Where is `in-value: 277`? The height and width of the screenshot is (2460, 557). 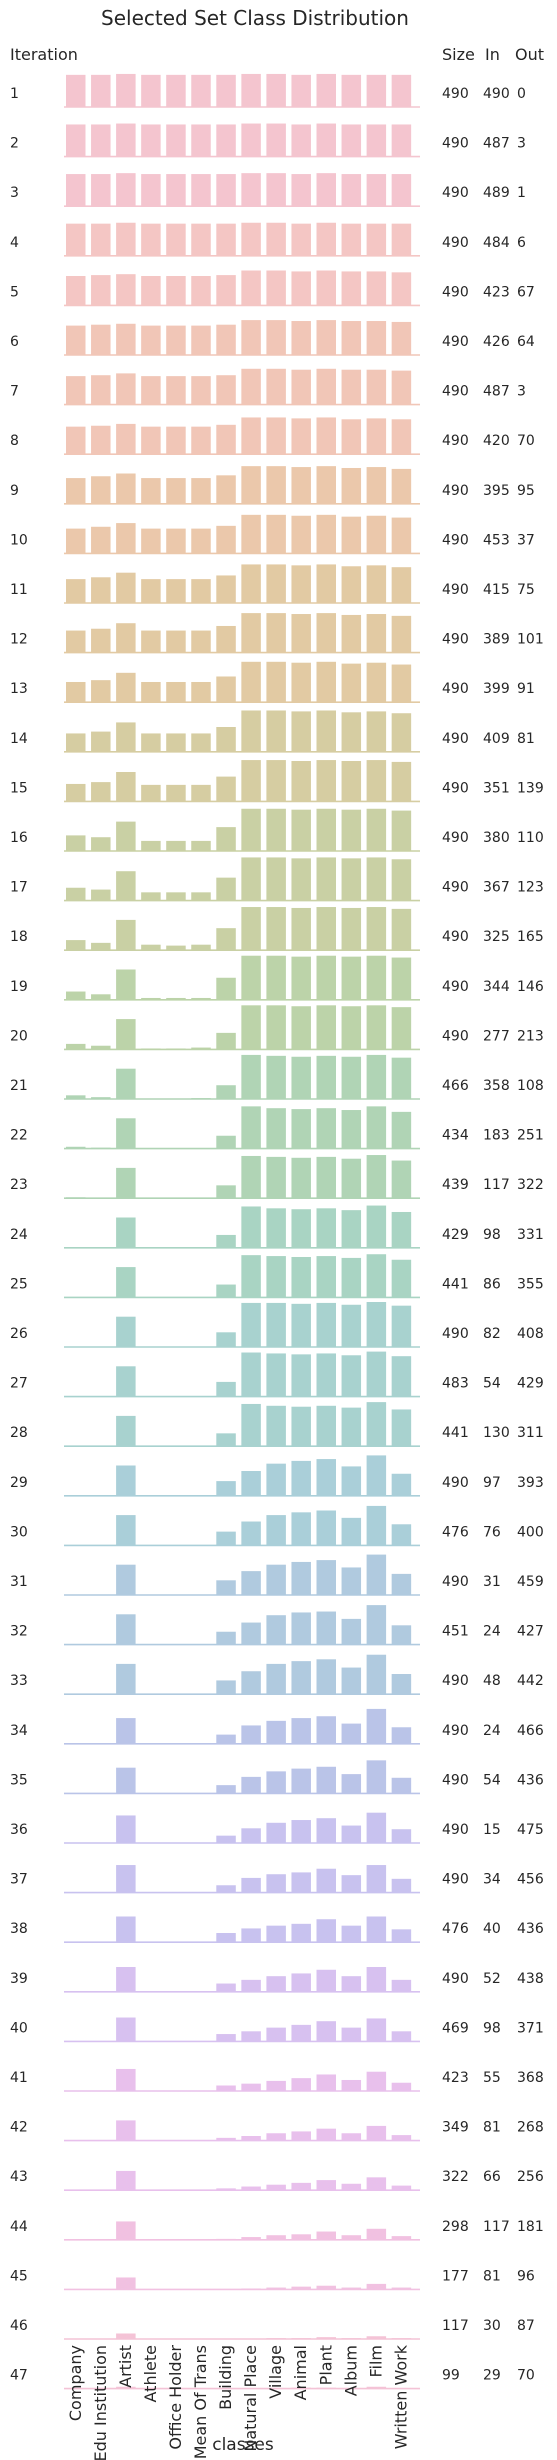
in-value: 277 is located at coordinates (496, 1036).